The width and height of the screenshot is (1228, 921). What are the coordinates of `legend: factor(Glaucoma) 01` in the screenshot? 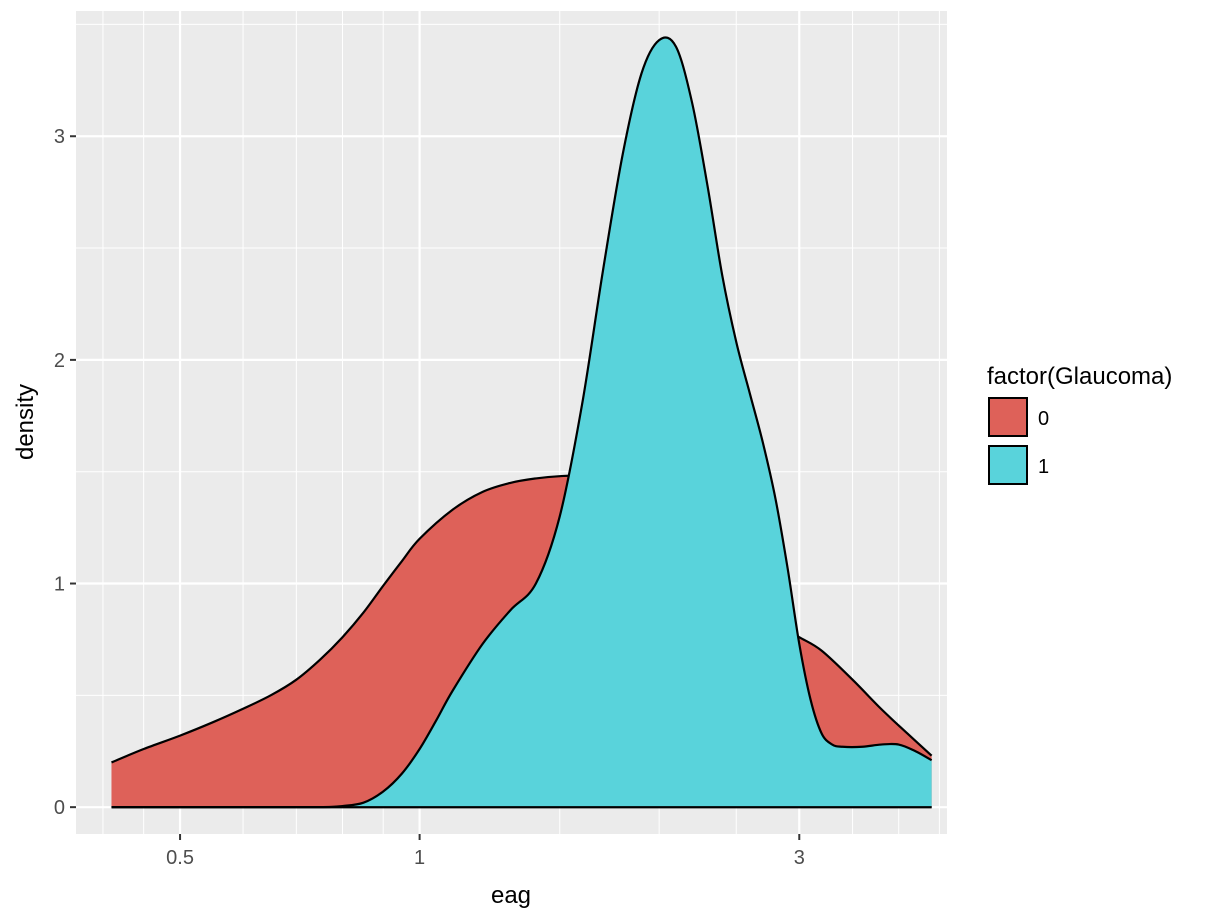 It's located at (1079, 424).